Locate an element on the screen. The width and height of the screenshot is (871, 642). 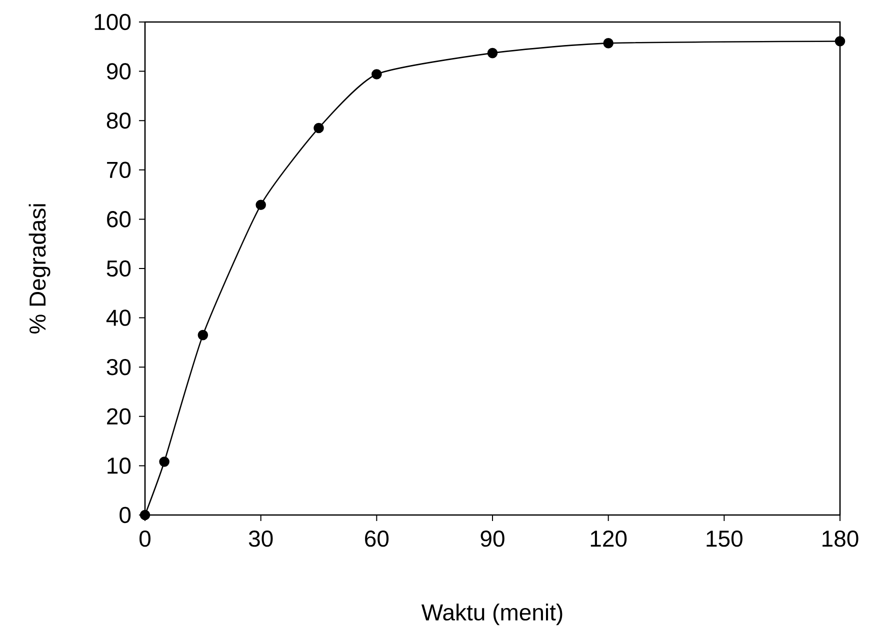
y-tick-label: 20 is located at coordinates (119, 416).